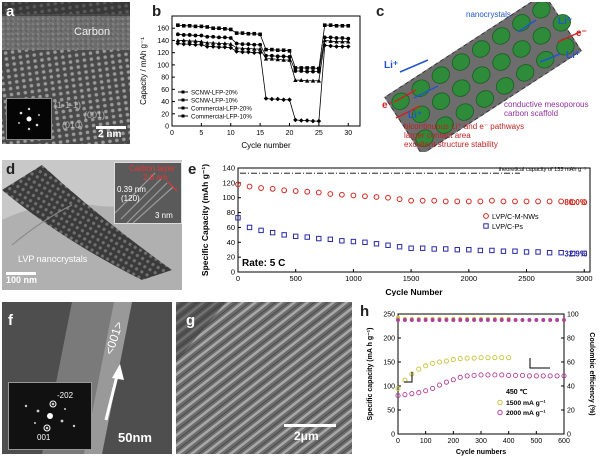  I want to click on y-tick-label: 140, so click(163, 41).